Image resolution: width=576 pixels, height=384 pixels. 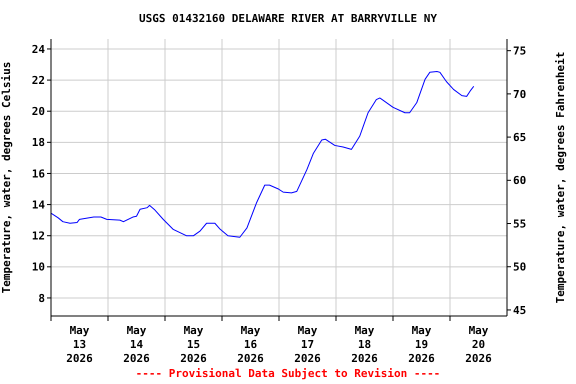 I want to click on y-axis-title: Temperature, water, degrees Celsius, so click(x=6, y=178).